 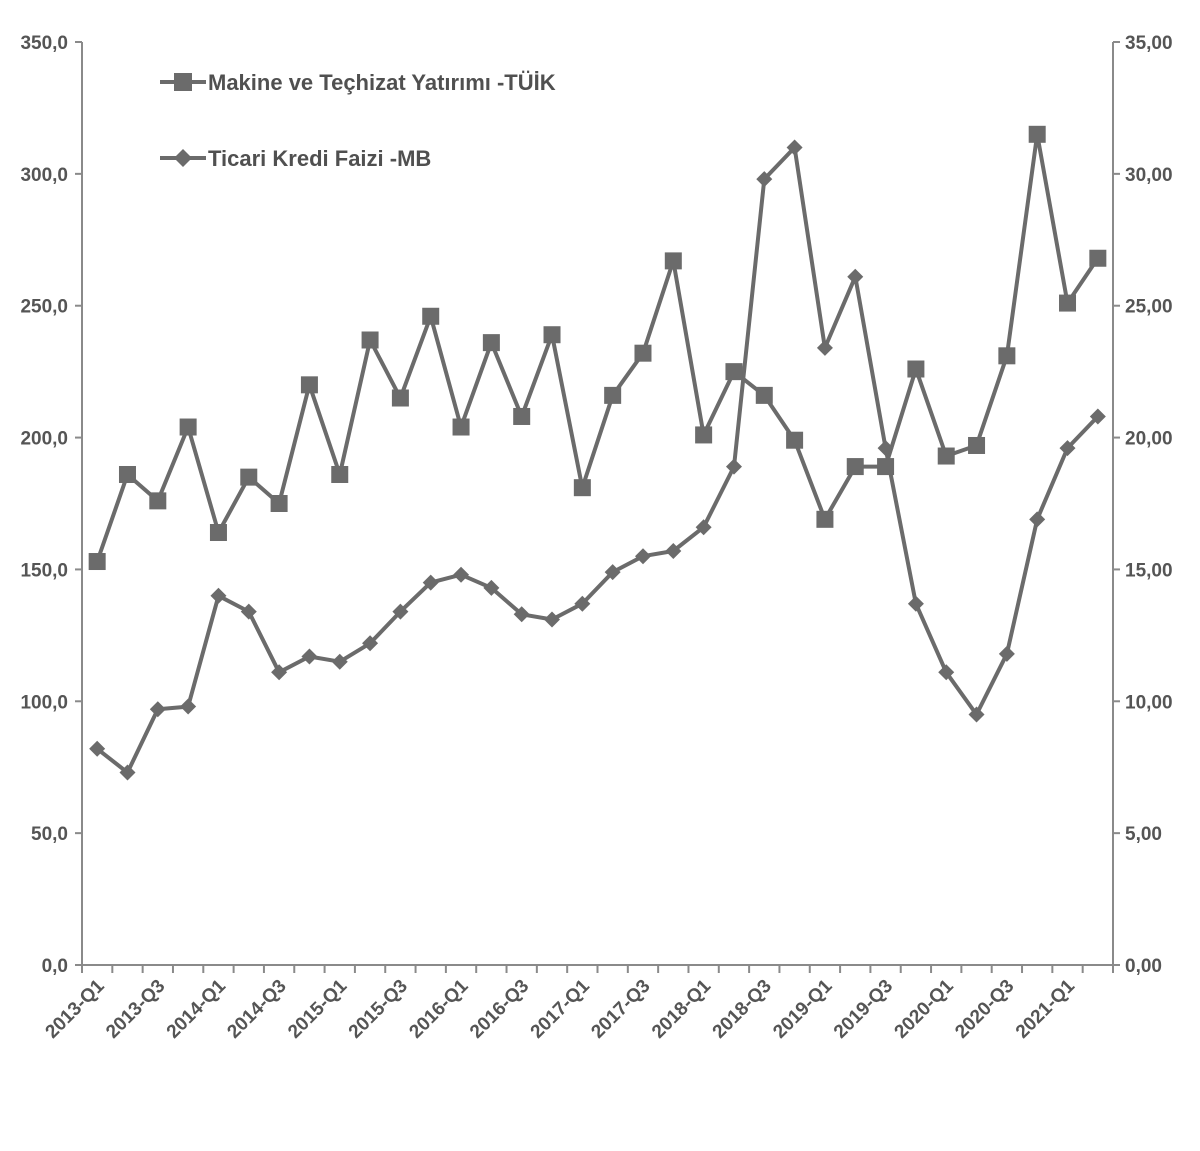 What do you see at coordinates (44, 43) in the screenshot?
I see `left-y-tick-label: 350,0` at bounding box center [44, 43].